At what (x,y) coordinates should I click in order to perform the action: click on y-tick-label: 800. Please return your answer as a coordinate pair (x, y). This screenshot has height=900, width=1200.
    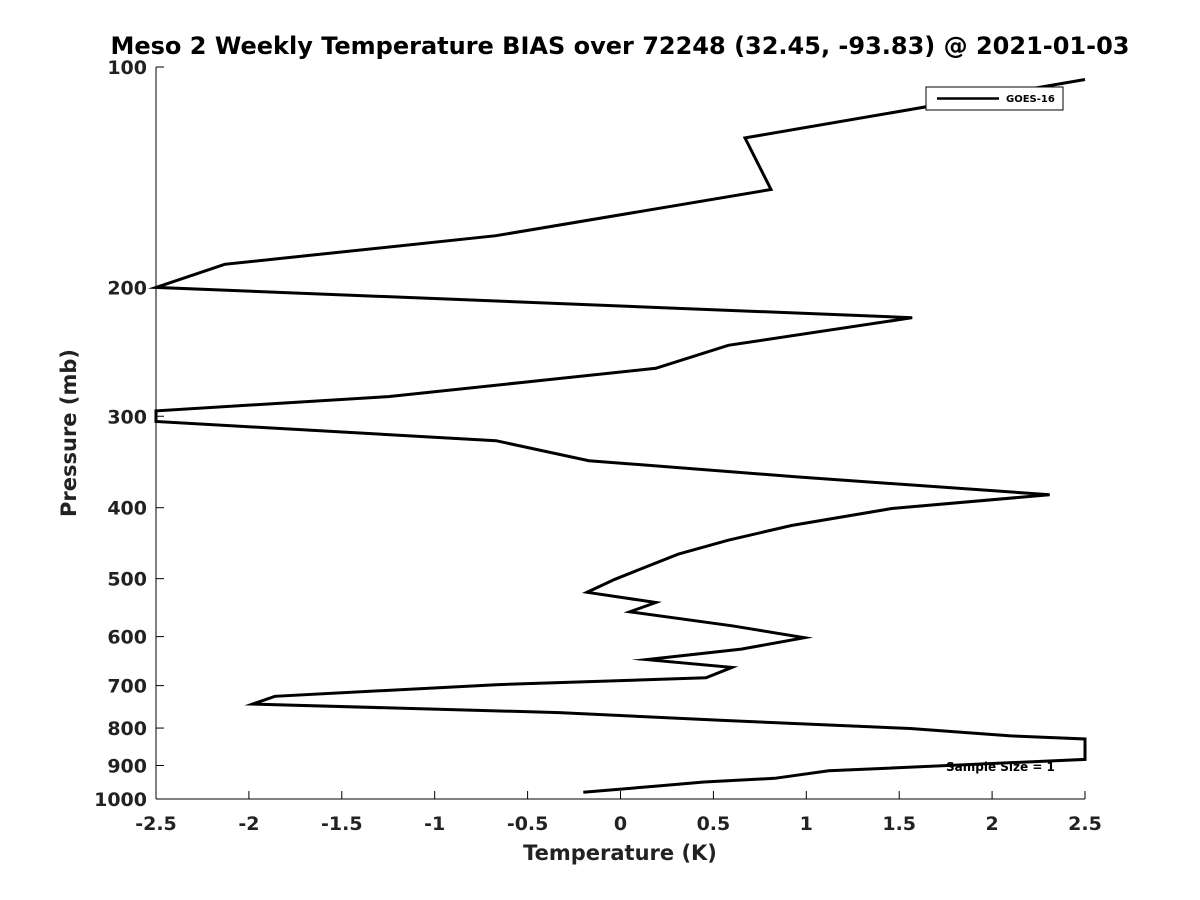
    Looking at the image, I should click on (127, 729).